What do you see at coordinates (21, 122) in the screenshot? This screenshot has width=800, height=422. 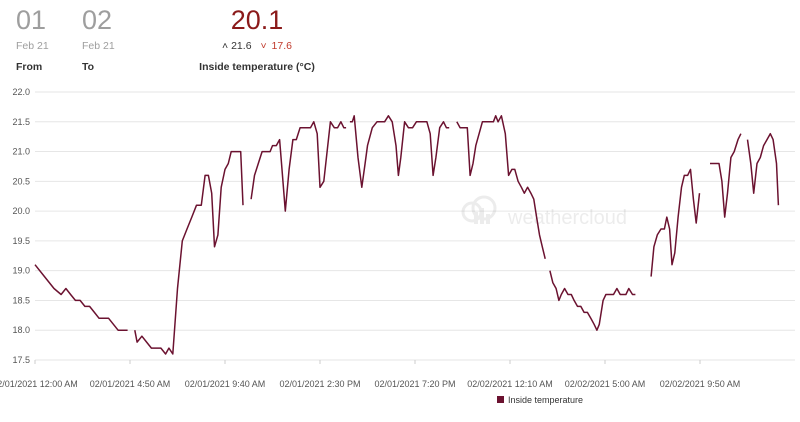 I see `y-tick-label: 21.5` at bounding box center [21, 122].